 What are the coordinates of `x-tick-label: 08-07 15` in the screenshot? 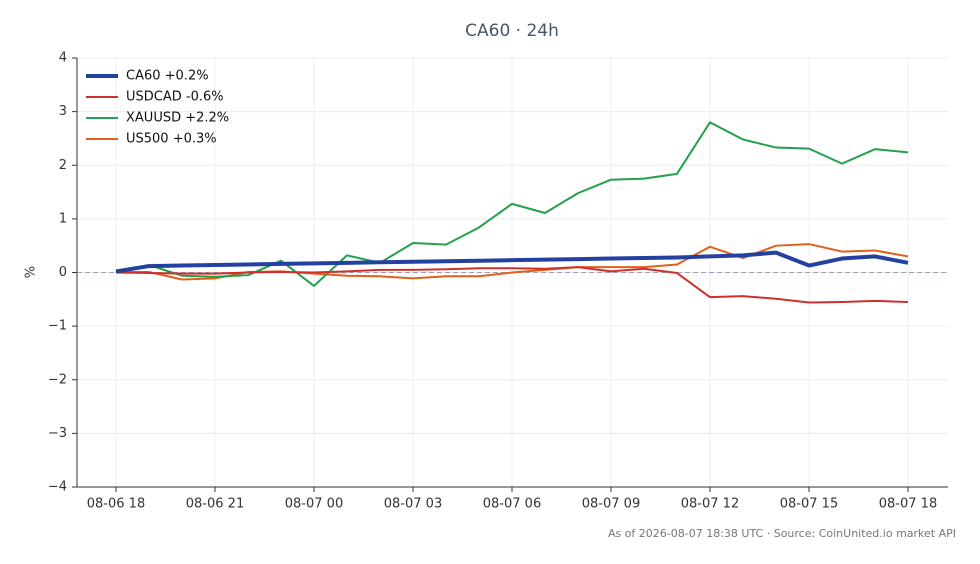 It's located at (809, 504).